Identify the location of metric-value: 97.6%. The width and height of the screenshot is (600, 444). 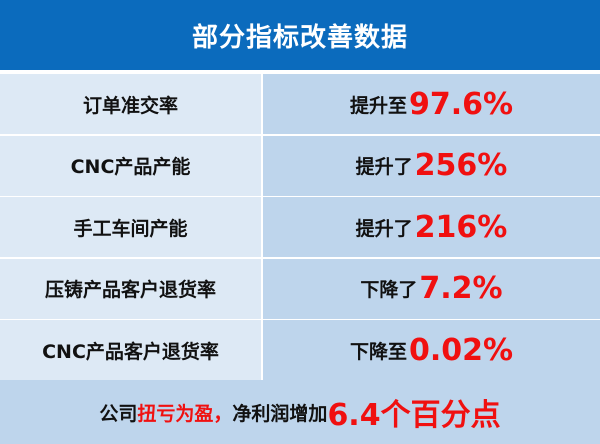
(461, 104).